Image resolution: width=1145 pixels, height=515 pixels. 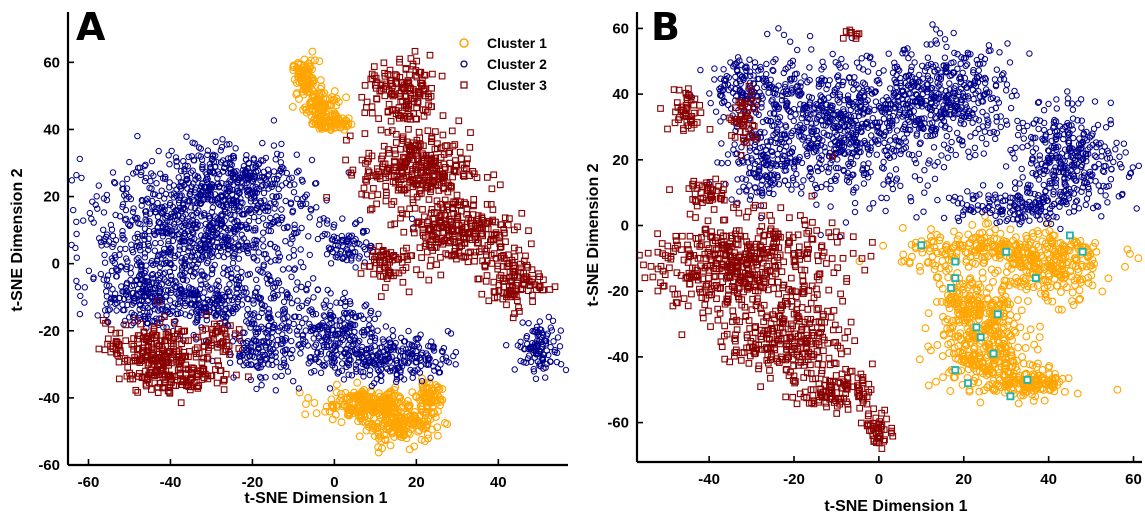 I want to click on panel-a-ylabel: t-SNE Dimension 2, so click(x=17, y=239).